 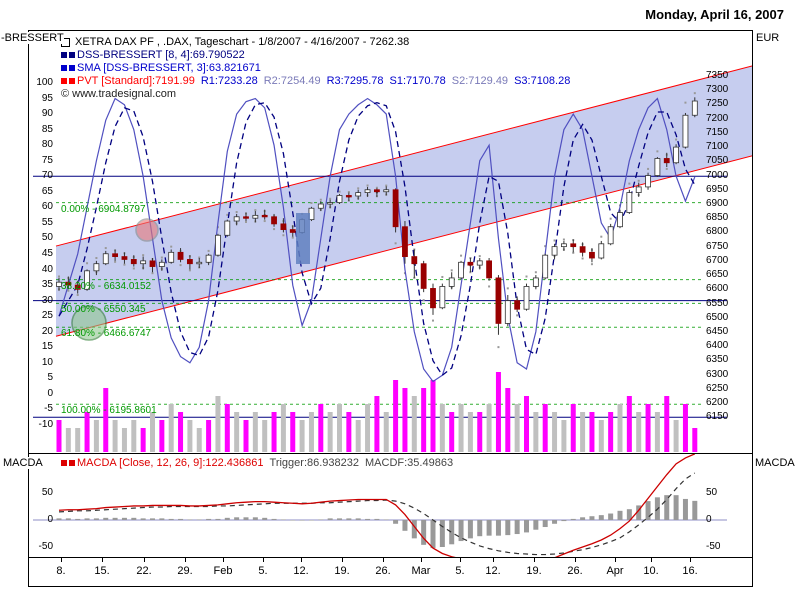 I want to click on copyright: © www.tradesignal.com, so click(x=119, y=94).